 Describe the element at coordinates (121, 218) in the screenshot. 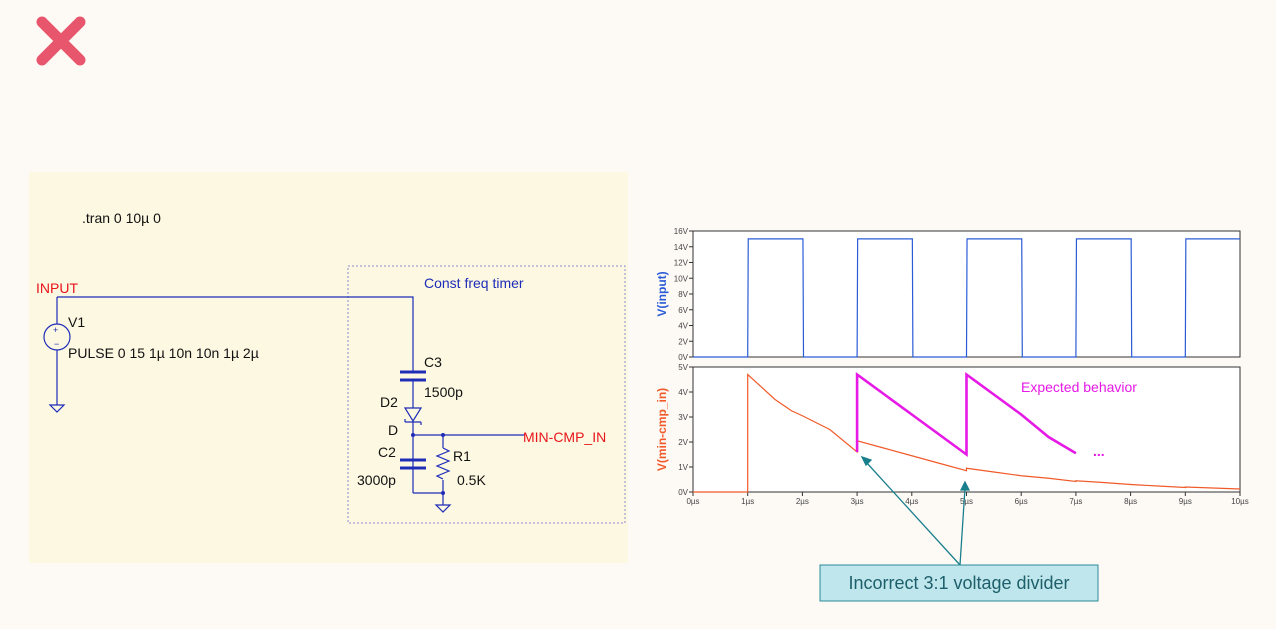

I see `directive: .tran 0 10µ 0` at that location.